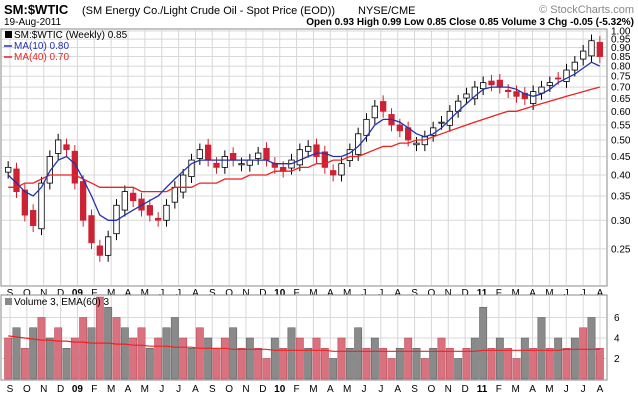 The image size is (638, 406). Describe the element at coordinates (8, 301) in the screenshot. I see `legend-volume-swatch` at that location.